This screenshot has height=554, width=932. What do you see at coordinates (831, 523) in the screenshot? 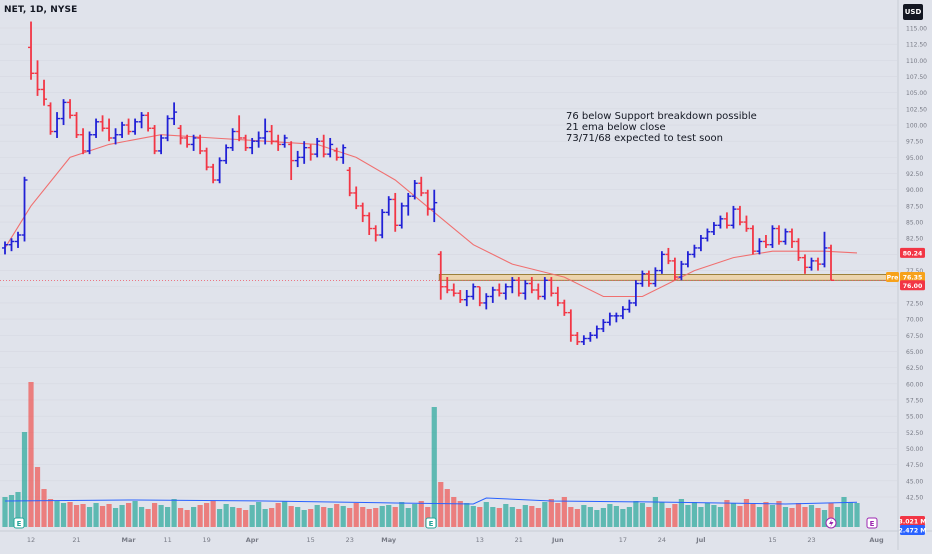
I see `dividend-marker` at bounding box center [831, 523].